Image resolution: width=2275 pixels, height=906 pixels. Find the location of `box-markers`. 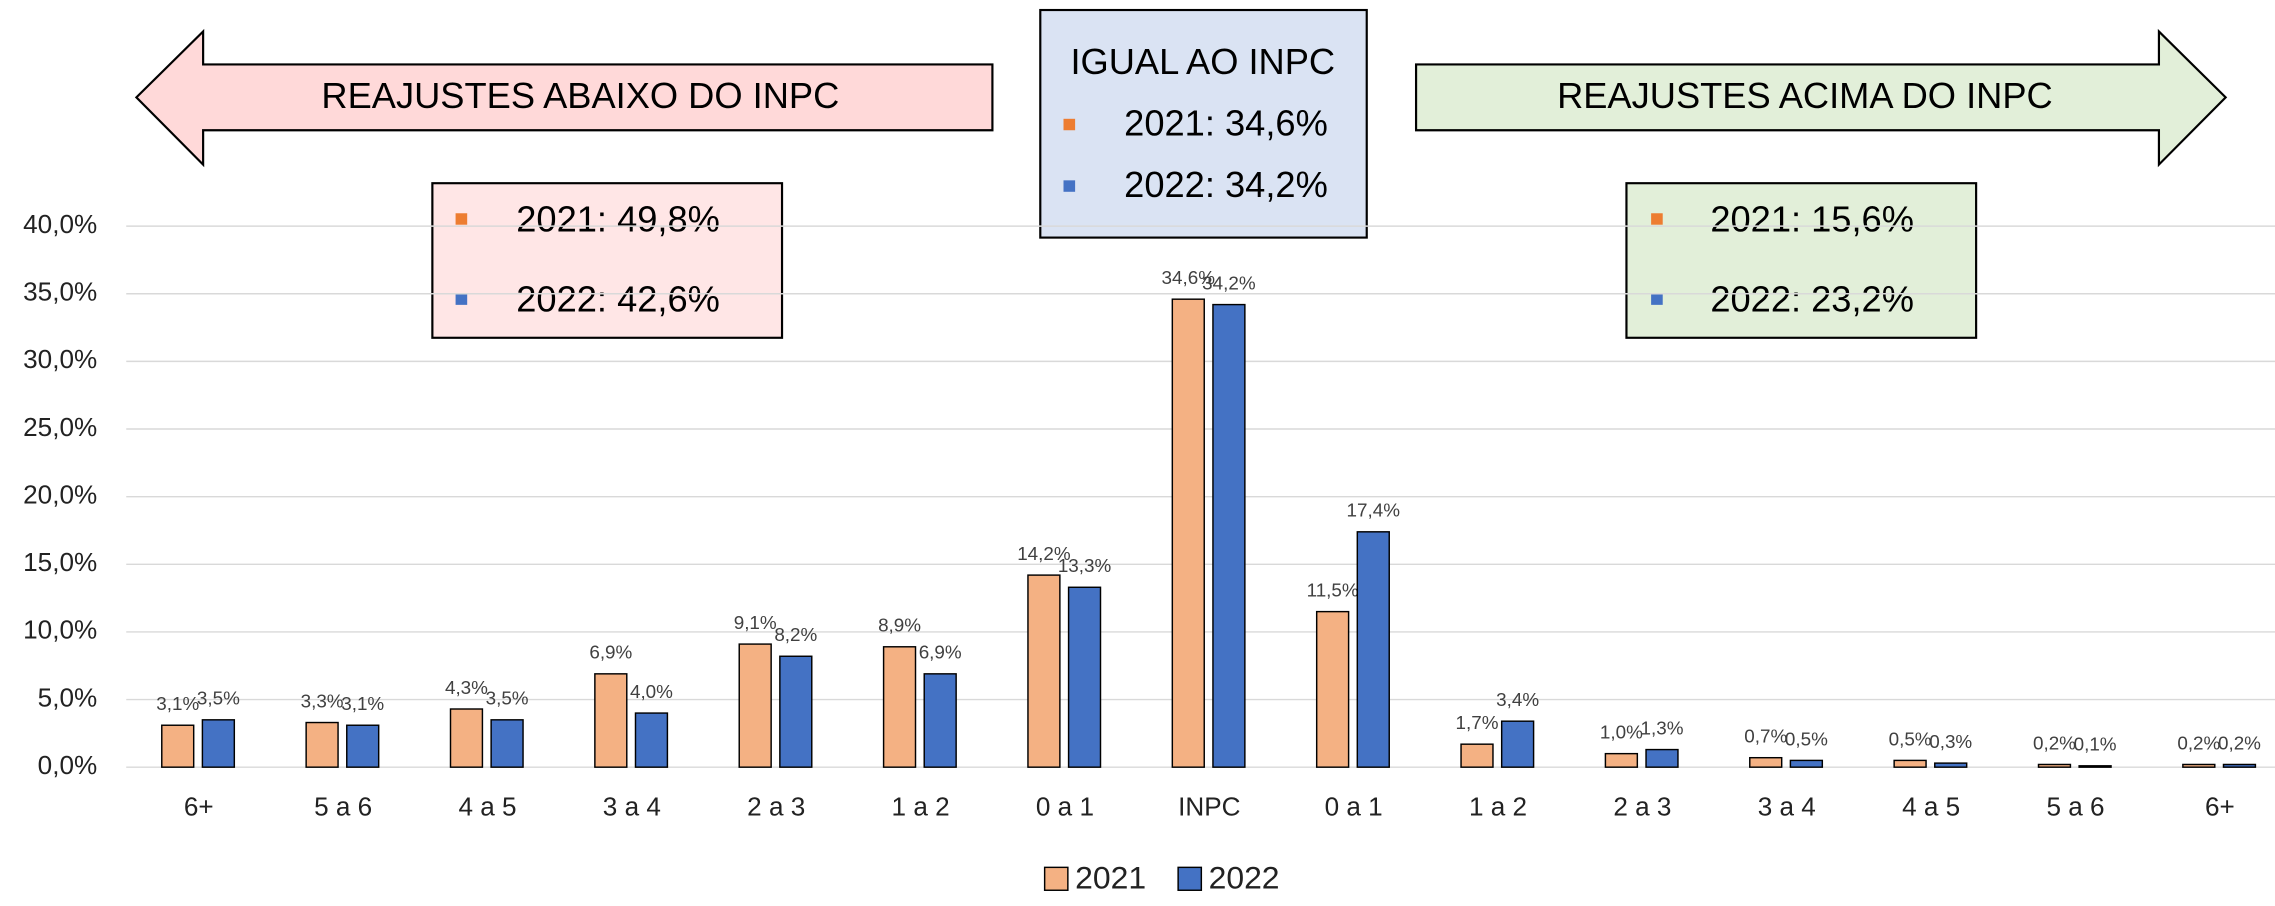

box-markers is located at coordinates (1059, 211).